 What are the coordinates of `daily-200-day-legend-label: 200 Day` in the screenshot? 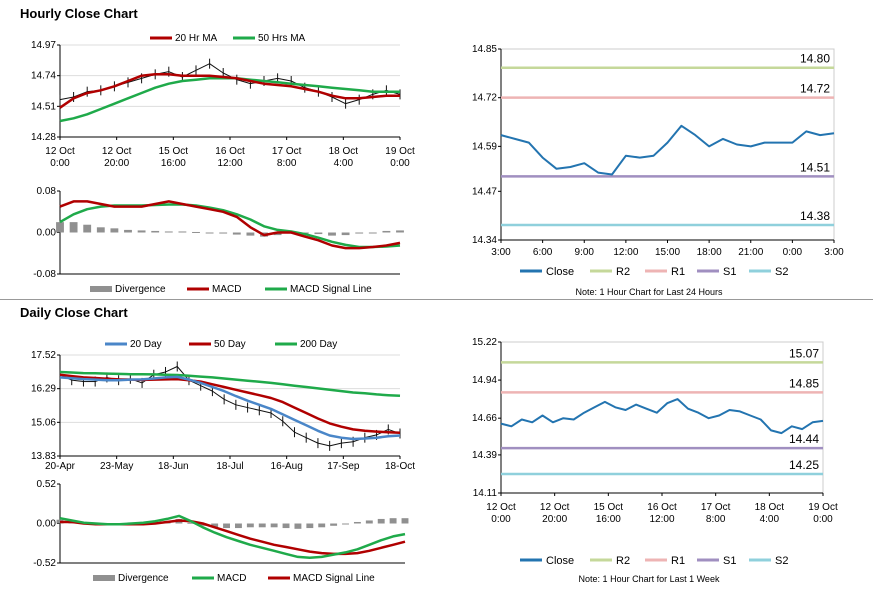 It's located at (318, 344).